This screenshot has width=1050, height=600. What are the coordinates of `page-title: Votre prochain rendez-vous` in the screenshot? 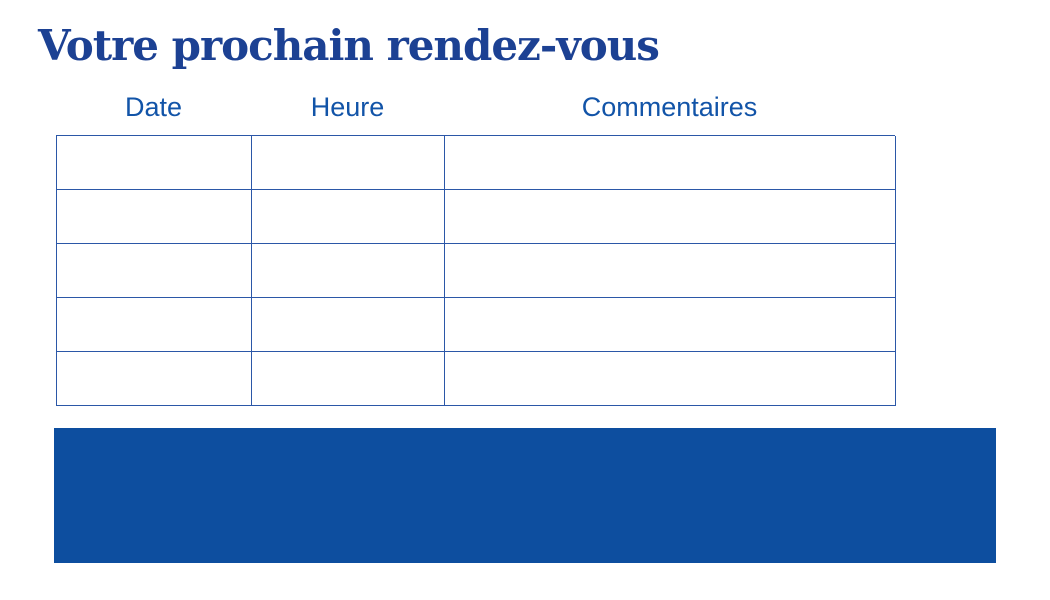 It's located at (349, 45).